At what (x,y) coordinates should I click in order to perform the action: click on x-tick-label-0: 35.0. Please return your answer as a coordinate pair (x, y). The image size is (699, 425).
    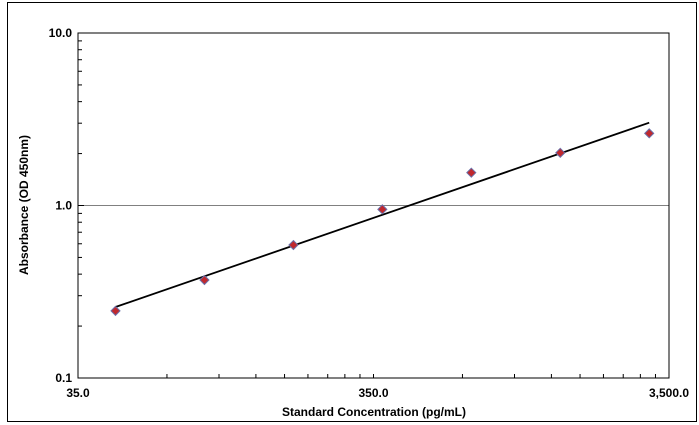
    Looking at the image, I should click on (78, 393).